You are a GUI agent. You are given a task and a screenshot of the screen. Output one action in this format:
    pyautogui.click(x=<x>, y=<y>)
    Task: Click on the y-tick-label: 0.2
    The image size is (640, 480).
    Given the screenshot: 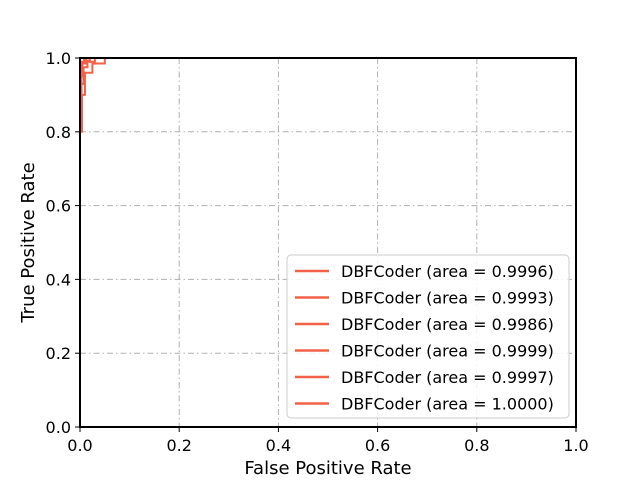 What is the action you would take?
    pyautogui.click(x=58, y=353)
    